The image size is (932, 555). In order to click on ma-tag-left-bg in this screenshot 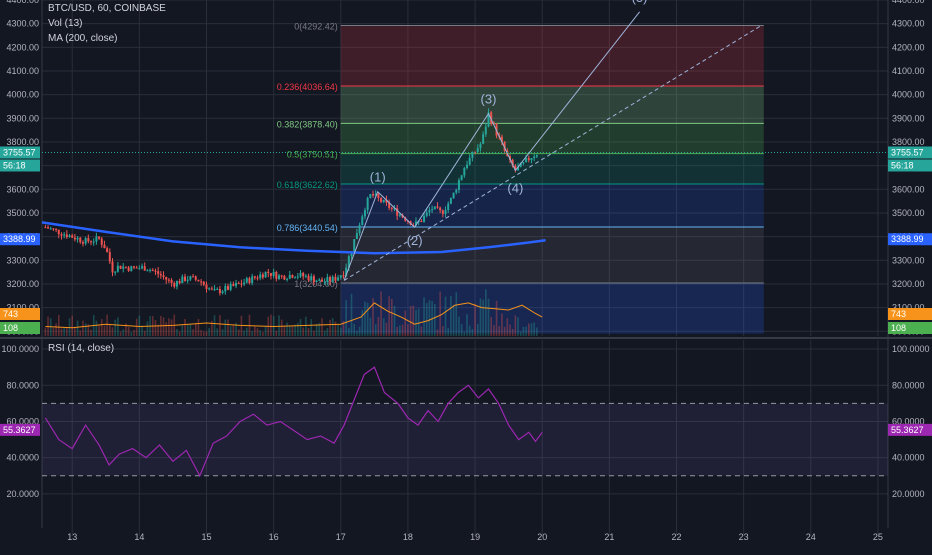, I will do `click(20, 239)`.